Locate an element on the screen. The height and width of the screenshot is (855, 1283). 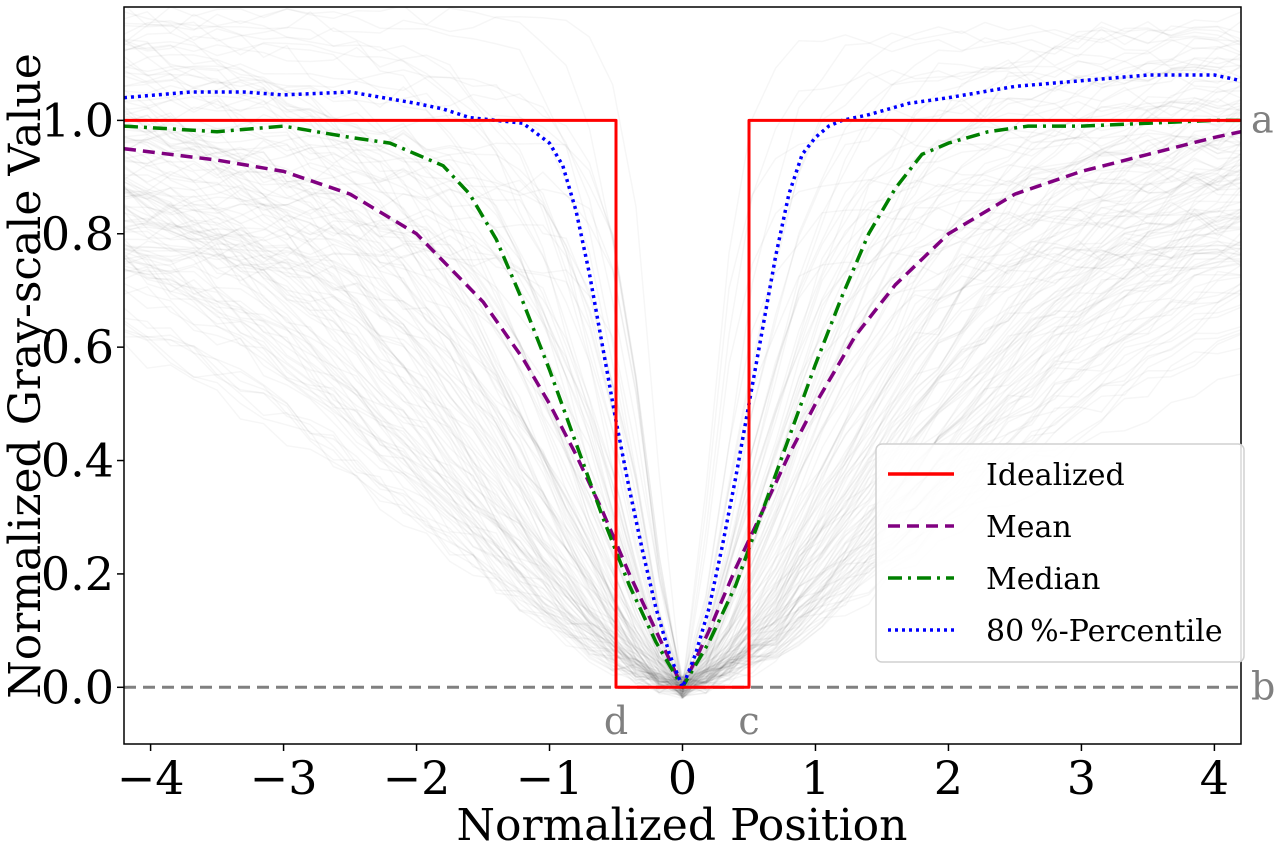
x-tick-label: 0 is located at coordinates (682, 778).